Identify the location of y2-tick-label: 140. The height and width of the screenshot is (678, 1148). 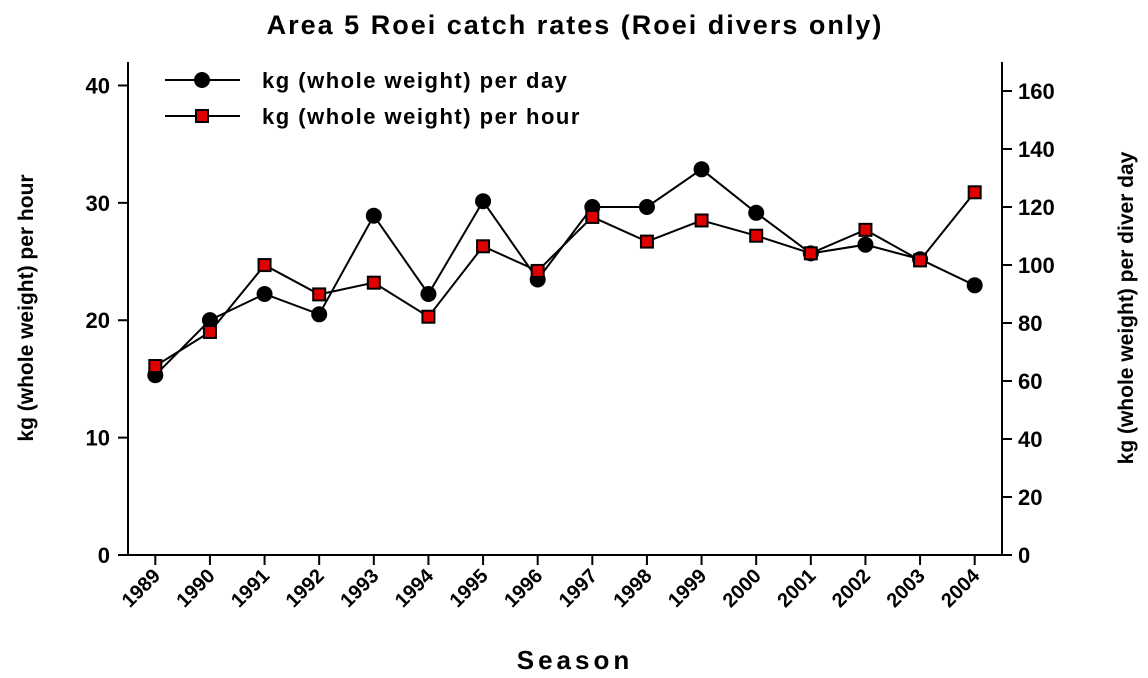
(1036, 149).